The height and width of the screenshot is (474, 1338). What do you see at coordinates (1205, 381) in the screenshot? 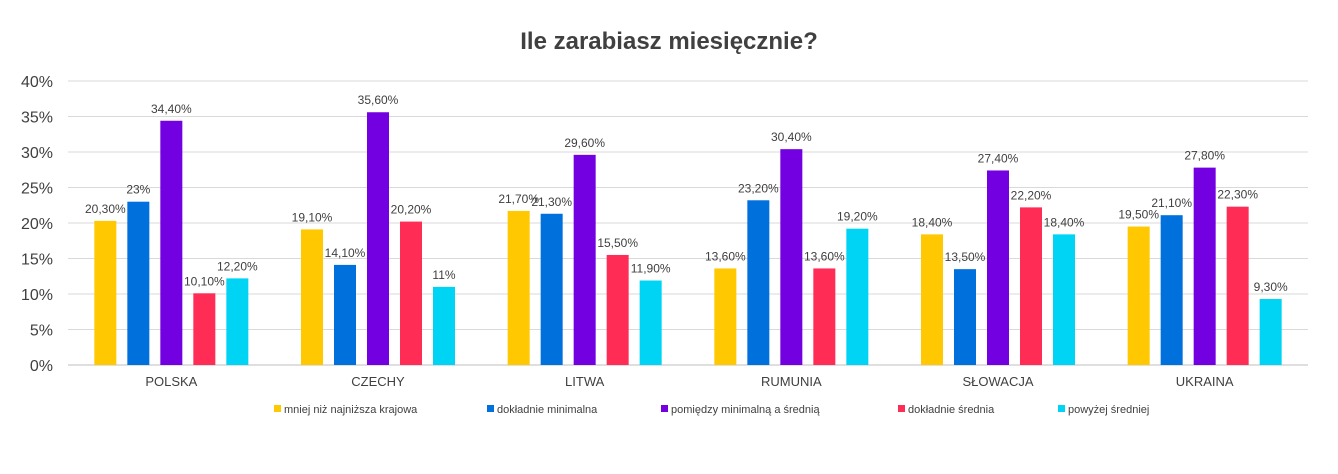
I see `category-label: UKRAINA` at bounding box center [1205, 381].